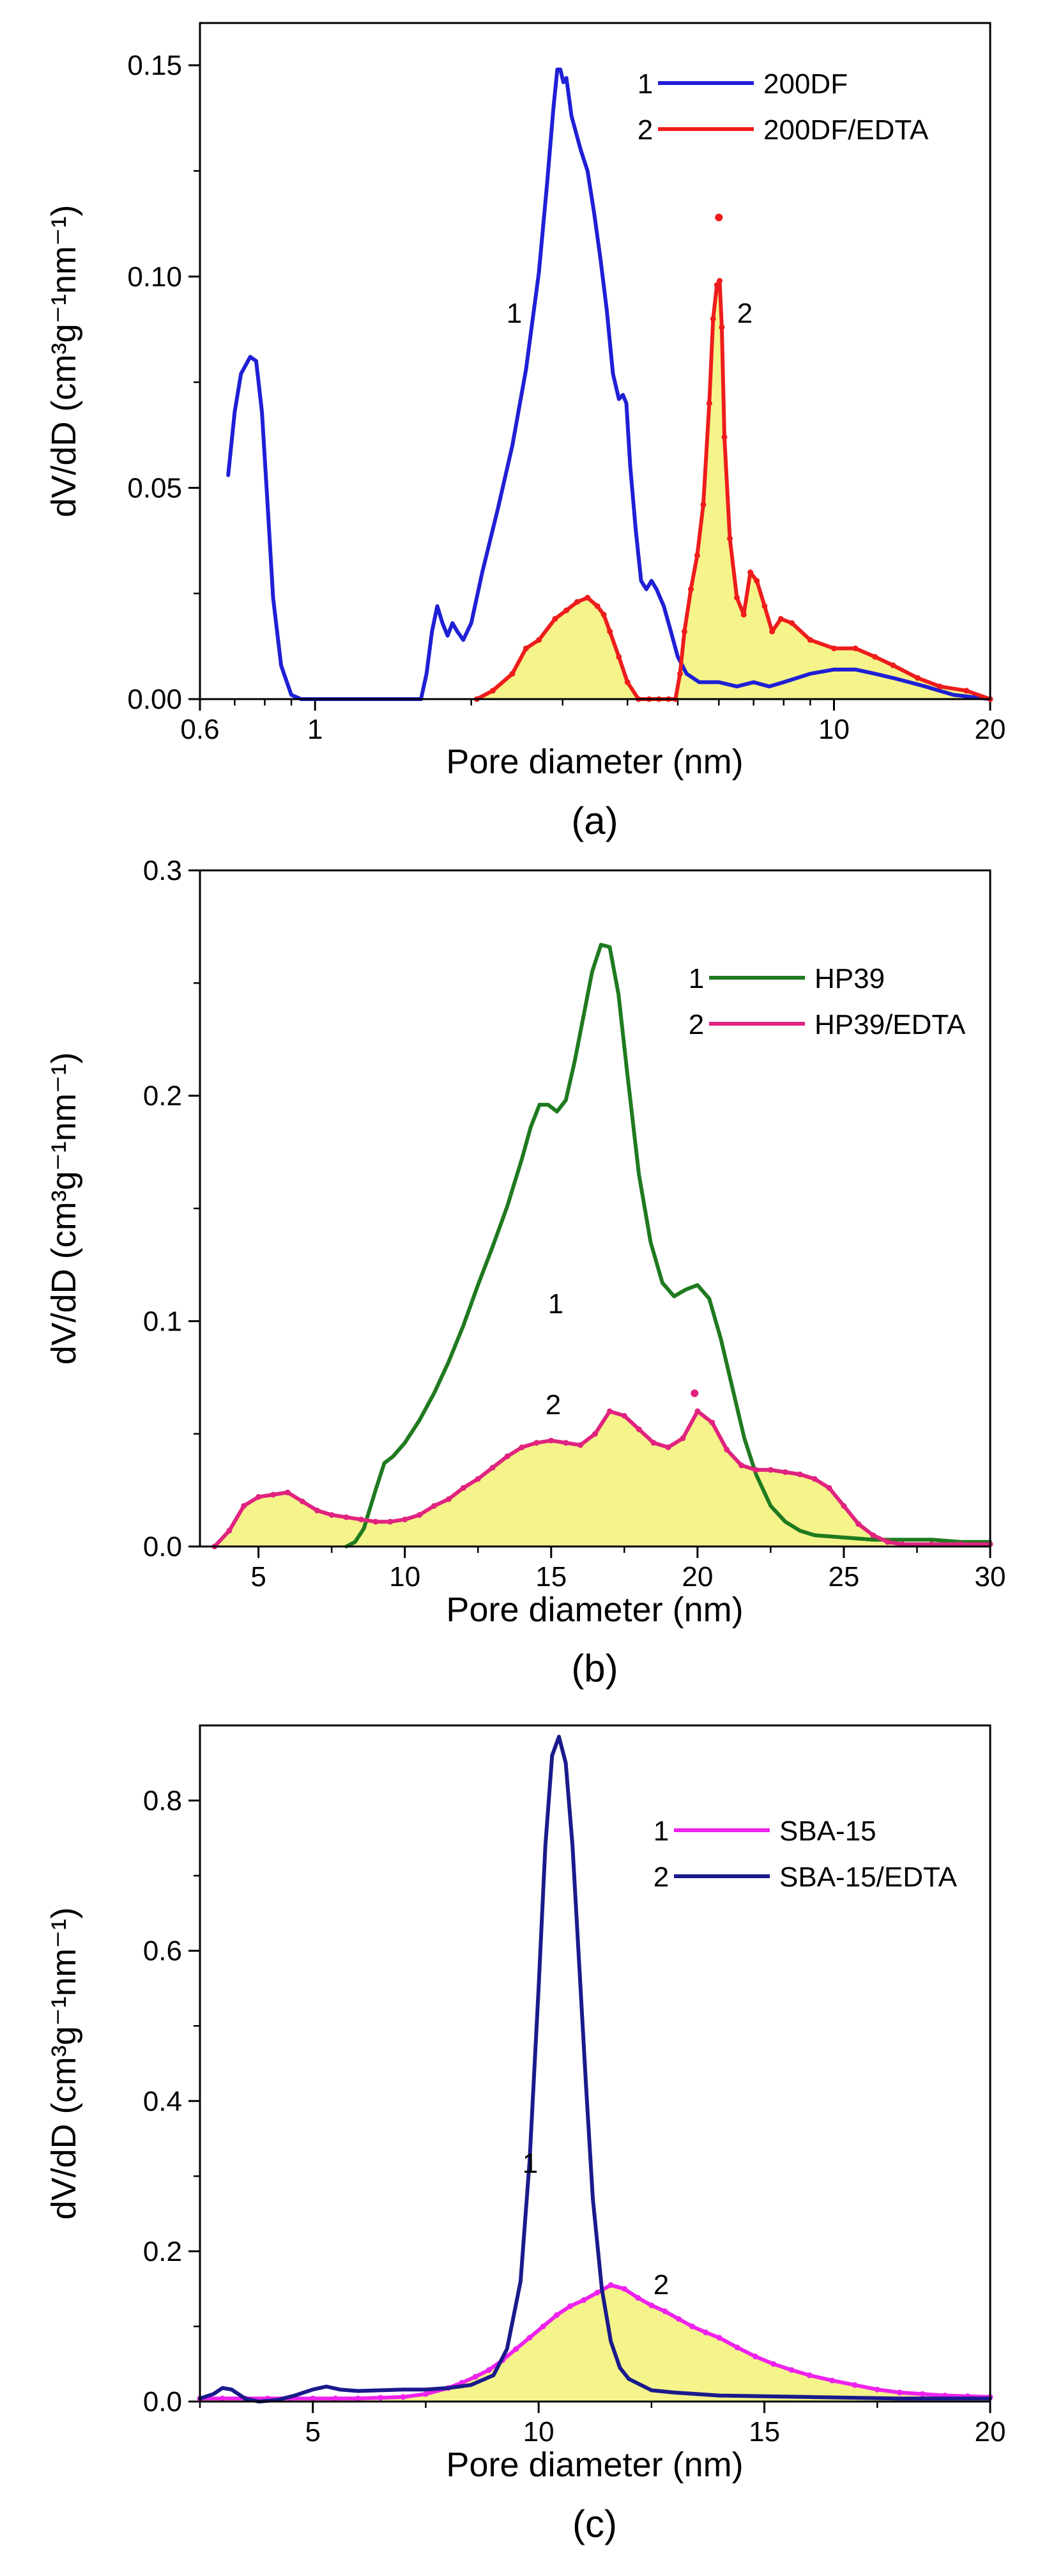 This screenshot has width=1040, height=2576. Describe the element at coordinates (661, 1877) in the screenshot. I see `legend-num-c-2: 2` at that location.